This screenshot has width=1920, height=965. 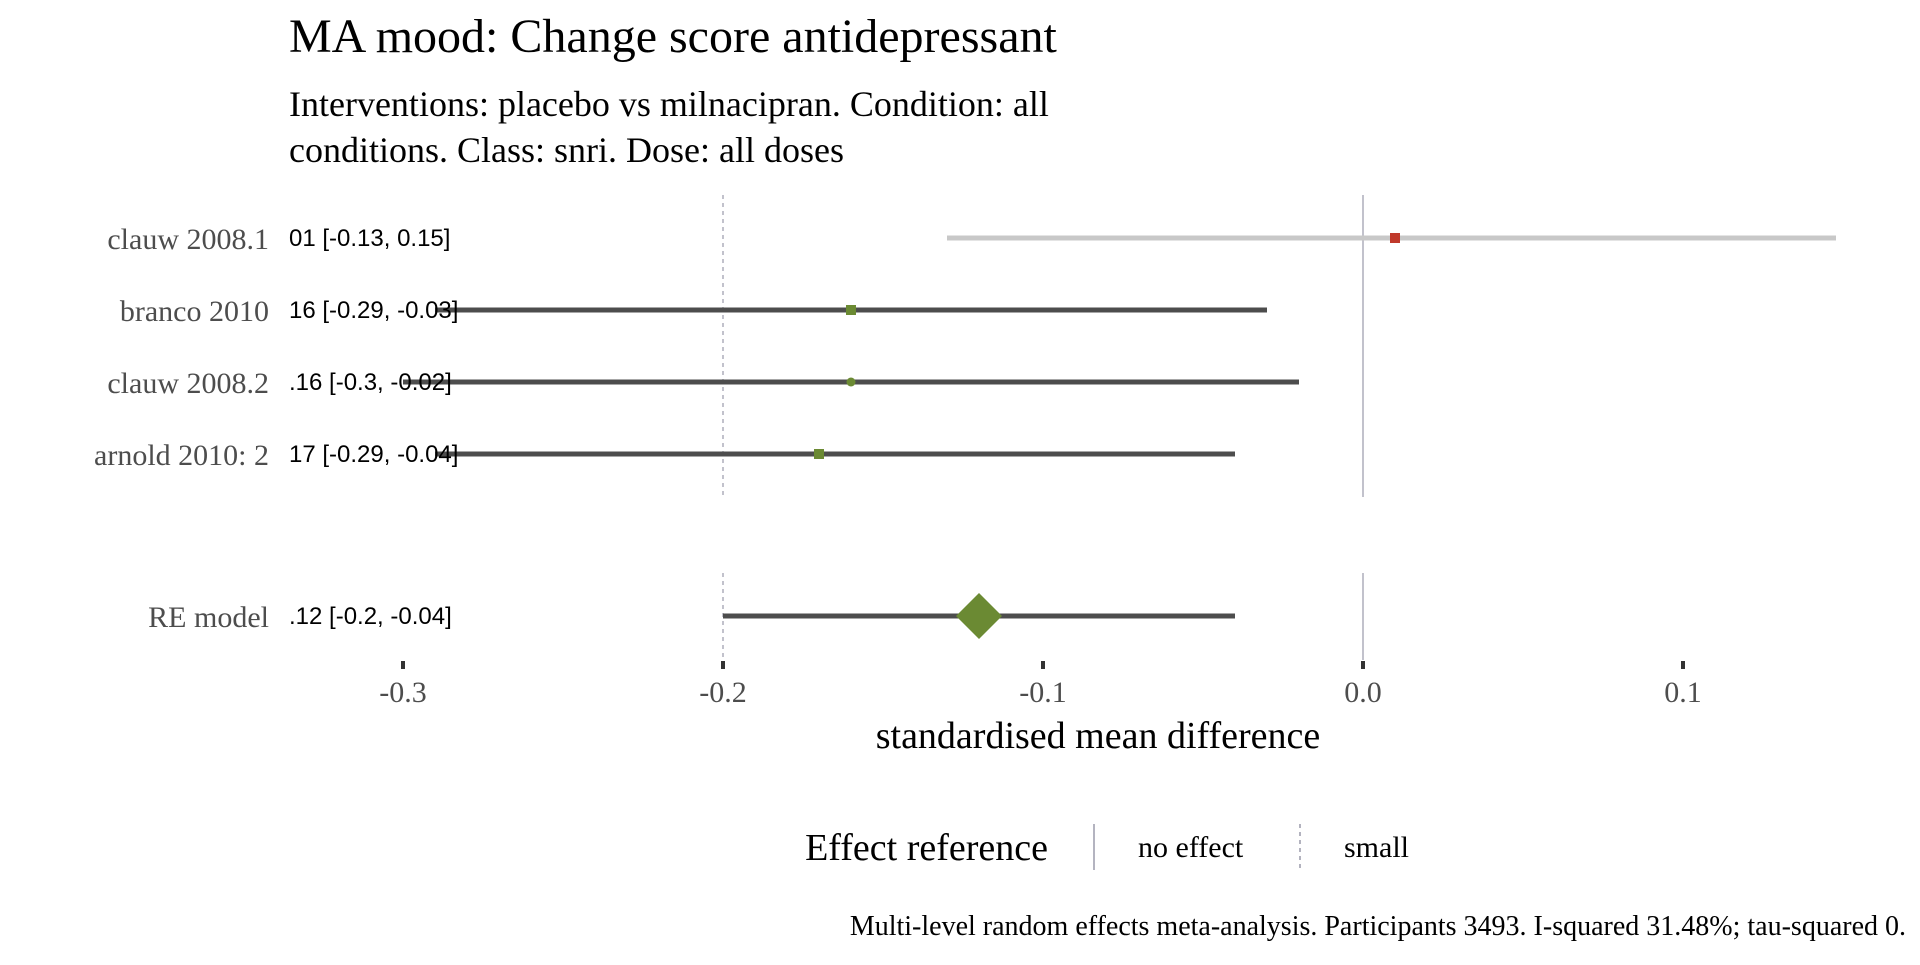 What do you see at coordinates (370, 616) in the screenshot?
I see `summary-ci-text: .12 [-0.2, -0.04]` at bounding box center [370, 616].